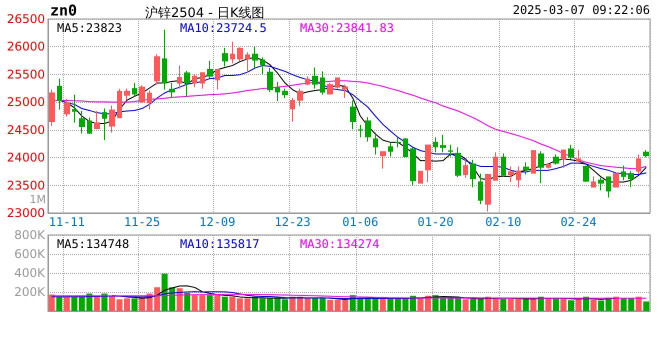  I want to click on chart-title: 沪锌2504 - 日K线图, so click(205, 13).